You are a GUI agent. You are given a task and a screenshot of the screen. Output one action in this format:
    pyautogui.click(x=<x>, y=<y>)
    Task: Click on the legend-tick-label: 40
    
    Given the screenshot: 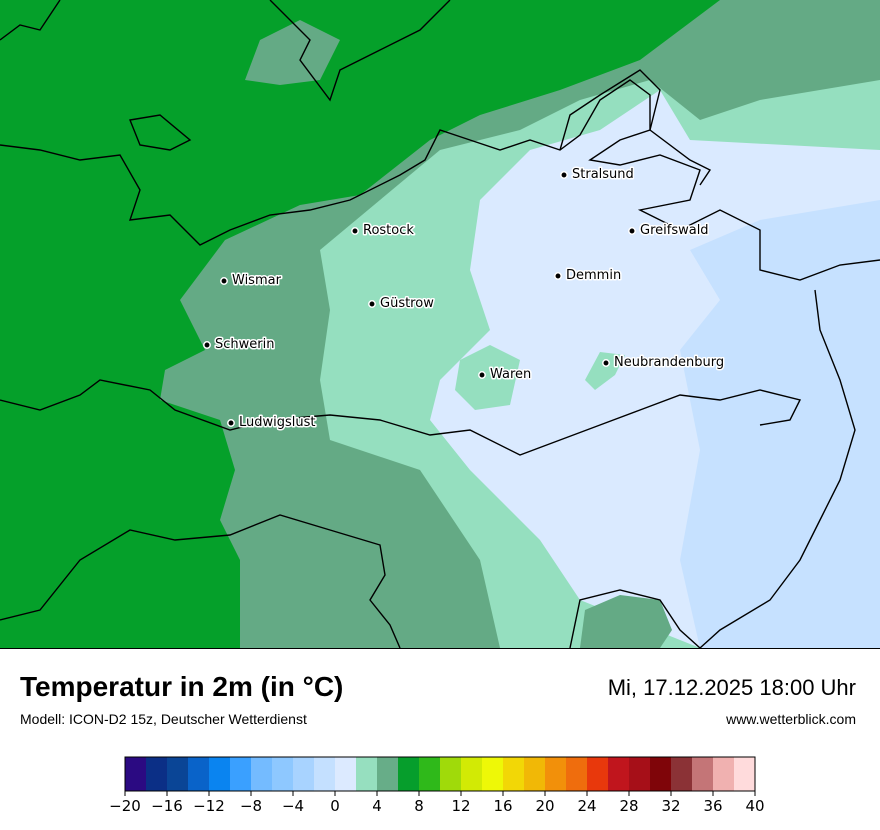 What is the action you would take?
    pyautogui.click(x=754, y=806)
    